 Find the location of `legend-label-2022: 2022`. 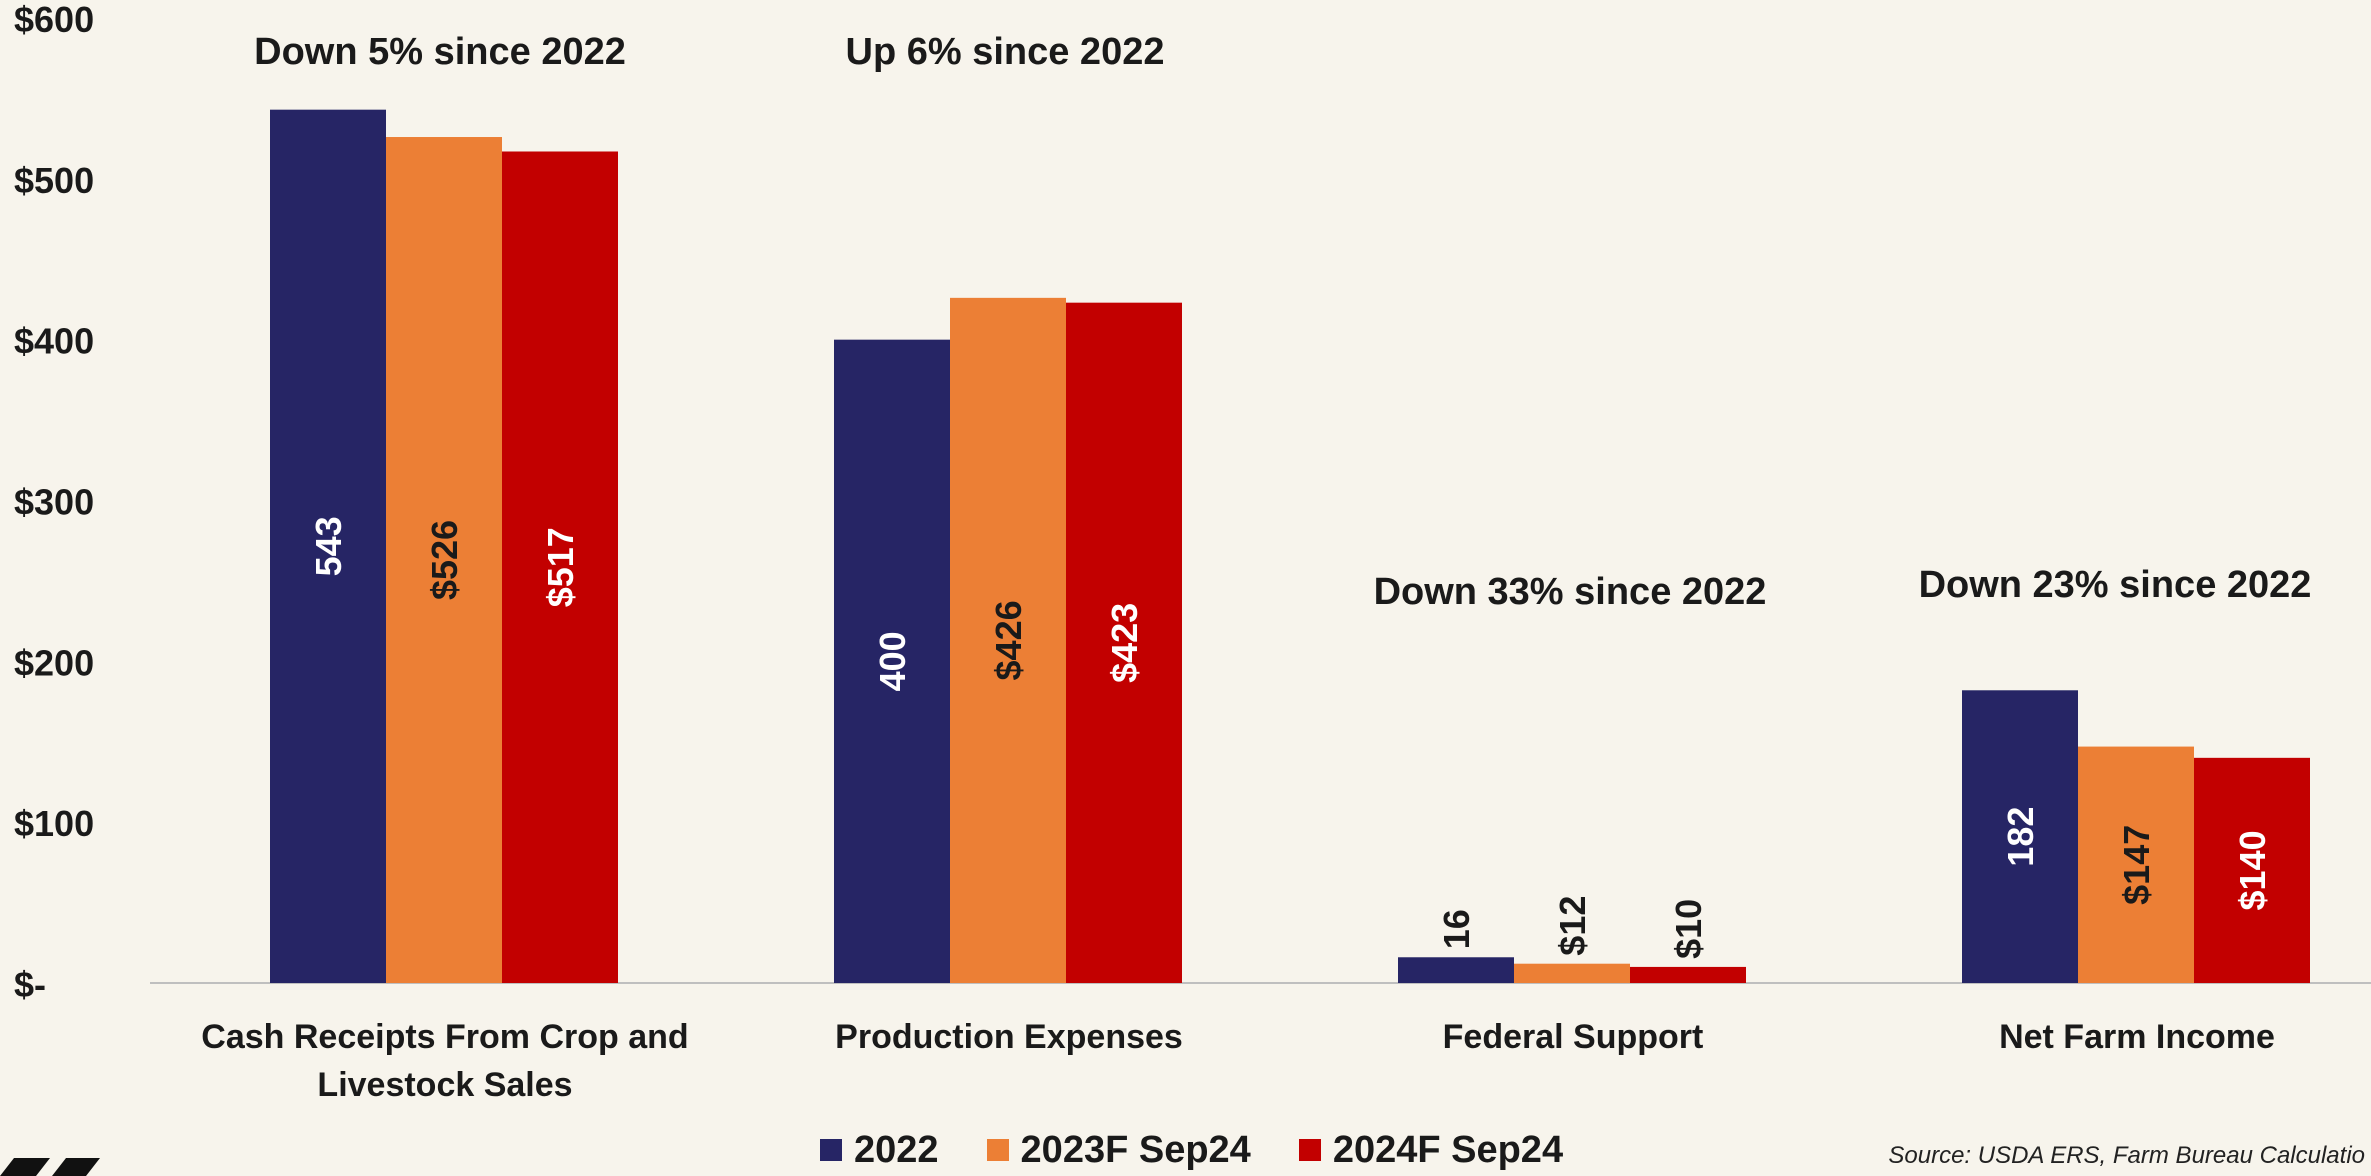

legend-label-2022: 2022 is located at coordinates (896, 1149).